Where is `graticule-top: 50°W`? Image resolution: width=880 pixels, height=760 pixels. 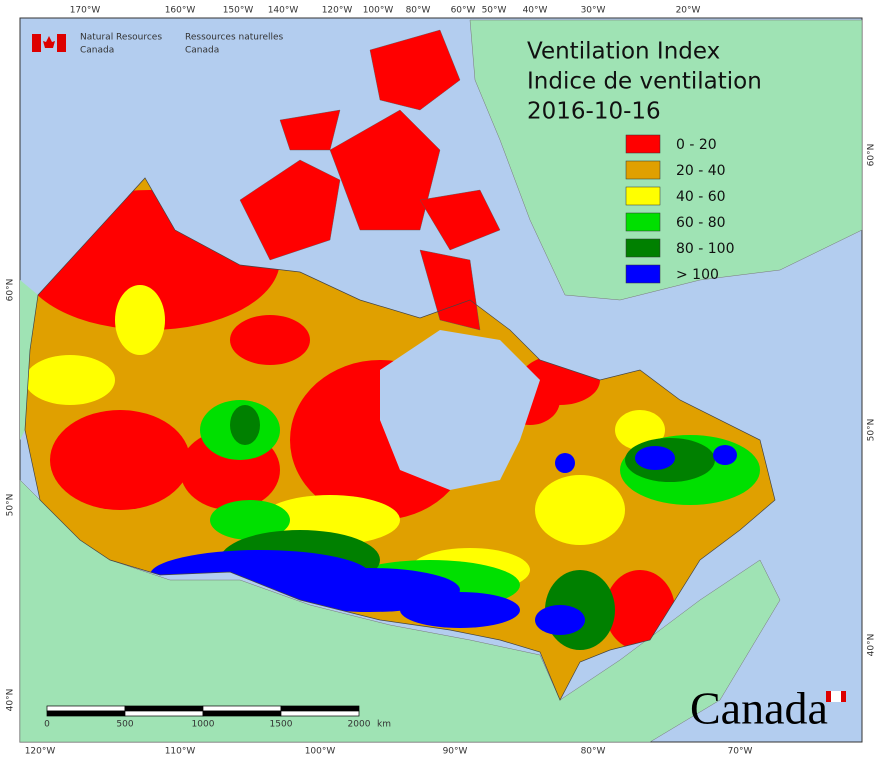
graticule-top: 50°W is located at coordinates (494, 11).